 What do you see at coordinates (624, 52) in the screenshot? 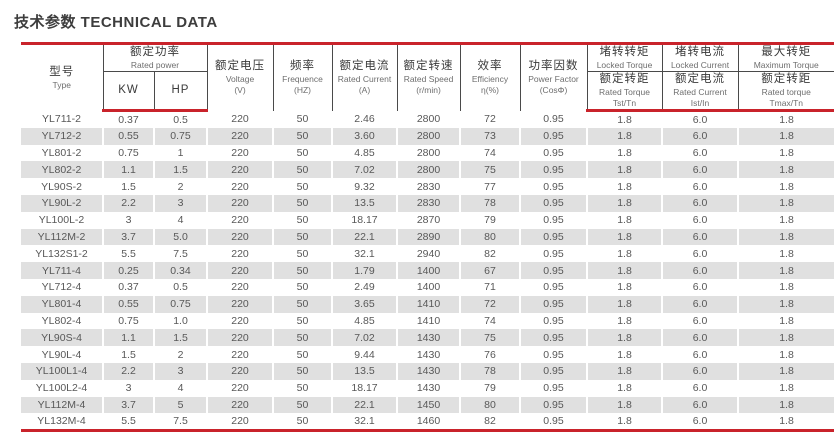
I see `header-locked-torque-zh: 堵转转矩` at bounding box center [624, 52].